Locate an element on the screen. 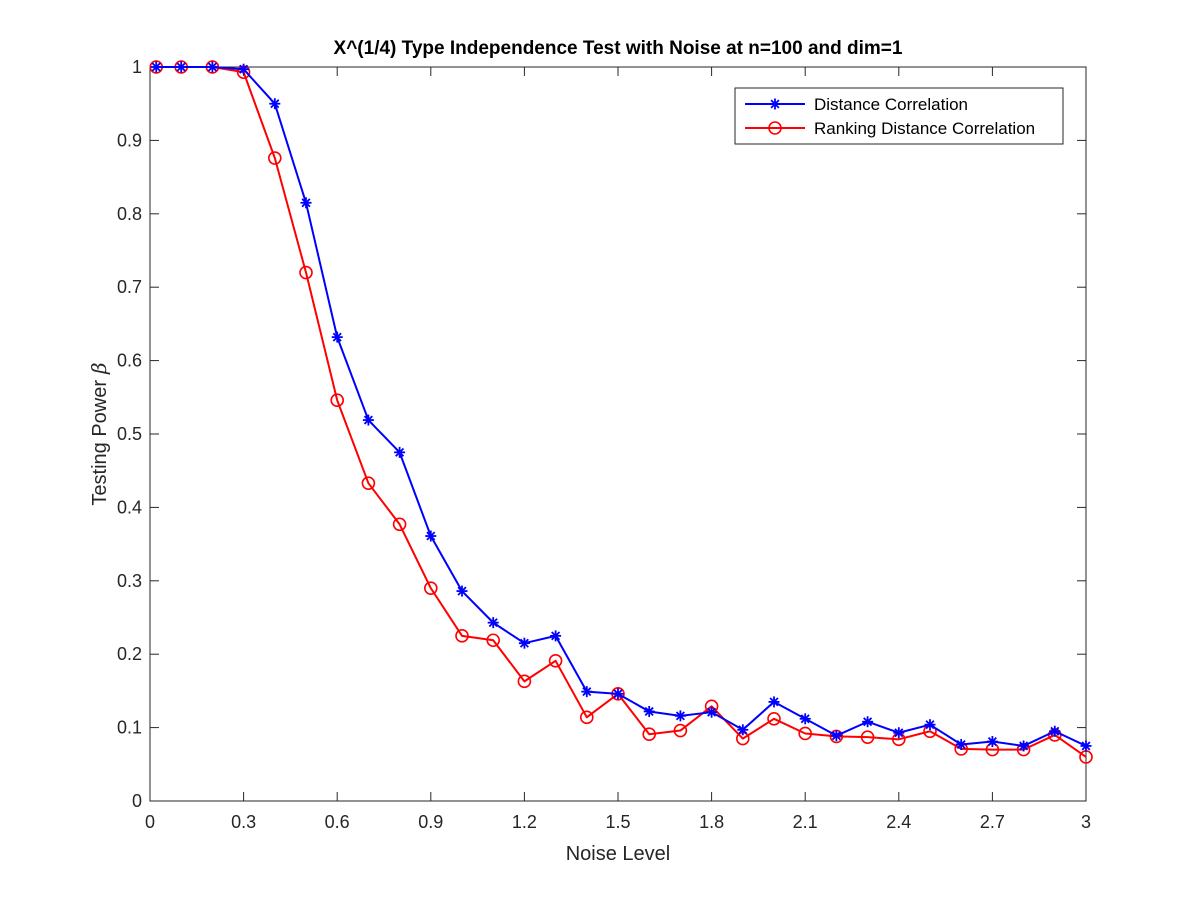 This screenshot has height=900, width=1200. y-tick-label: 0.4 is located at coordinates (129, 507).